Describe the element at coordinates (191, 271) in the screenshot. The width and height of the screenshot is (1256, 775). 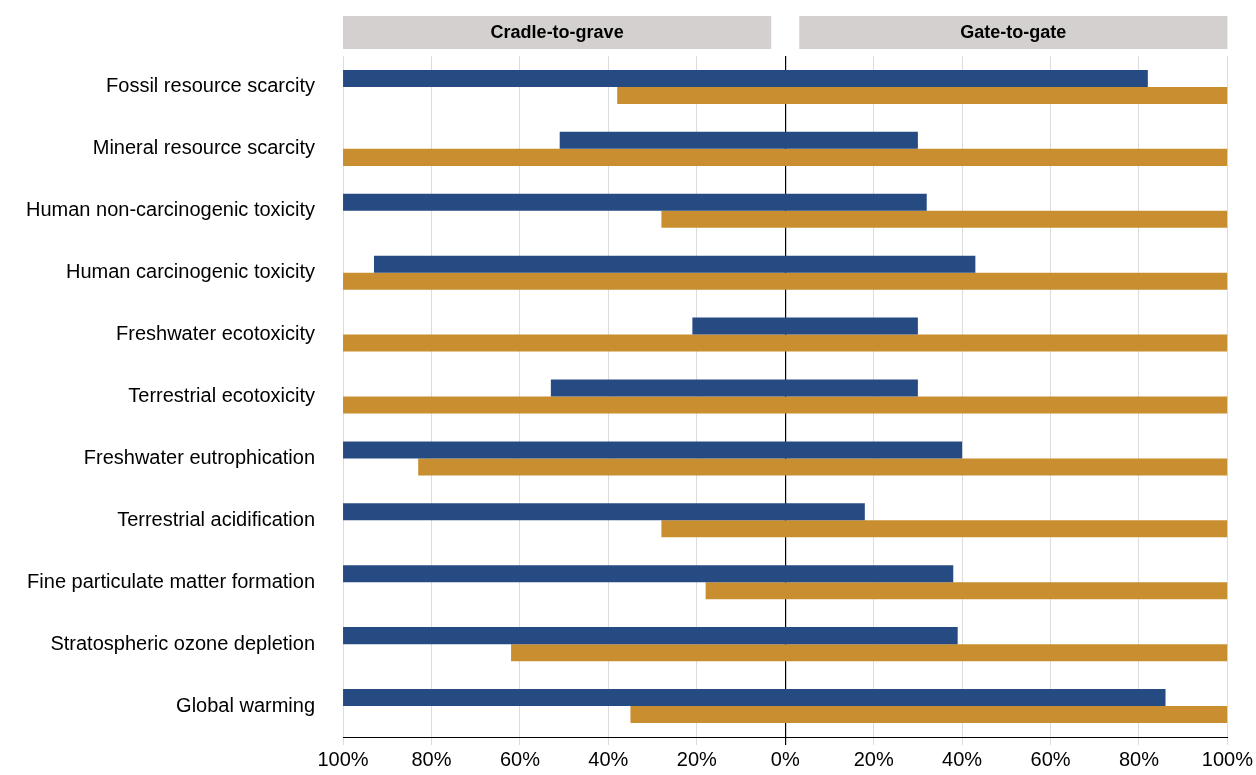
I see `y-tick-label: Human carcinogenic toxicity` at that location.